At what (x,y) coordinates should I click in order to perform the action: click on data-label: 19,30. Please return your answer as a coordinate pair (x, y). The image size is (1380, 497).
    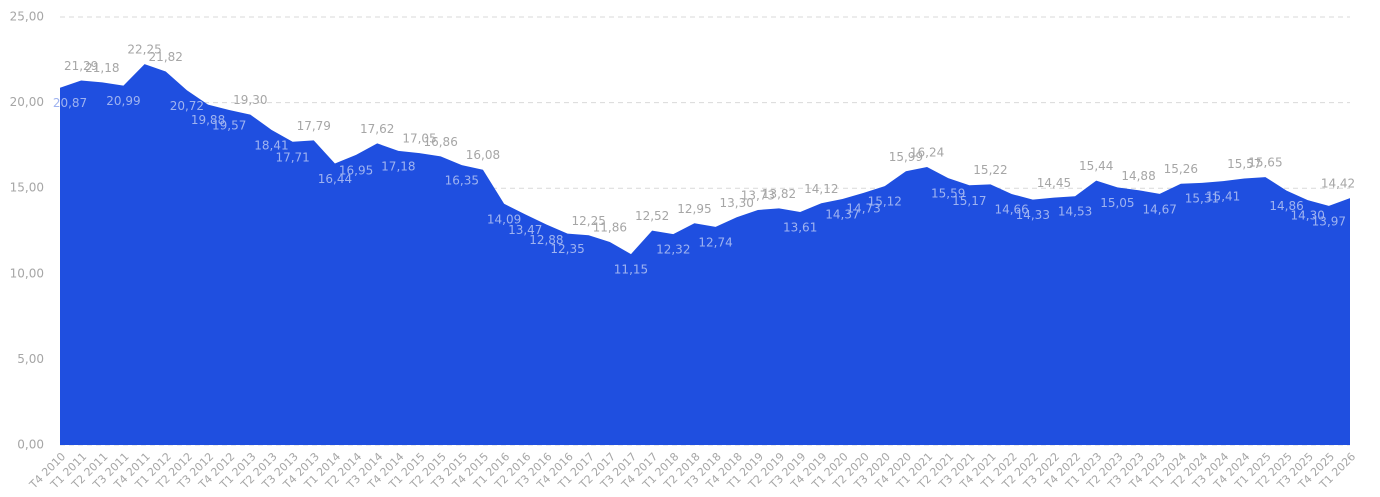
    Looking at the image, I should click on (250, 100).